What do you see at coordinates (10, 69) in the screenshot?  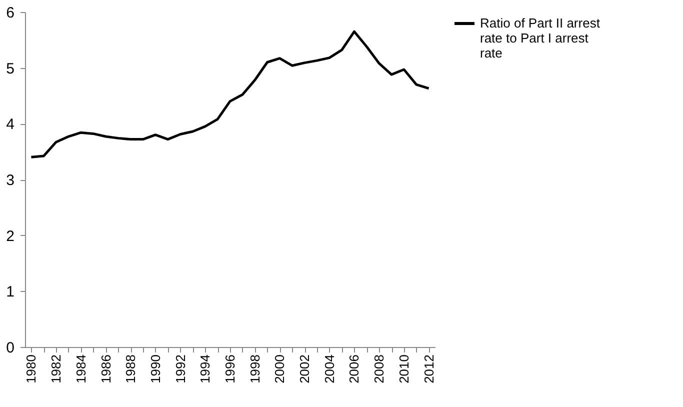 I see `y-tick-label: 5` at bounding box center [10, 69].